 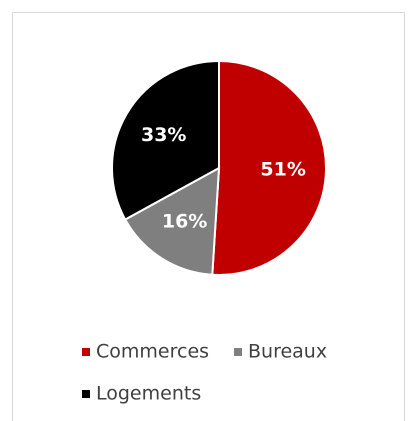 I want to click on legend-label: Bureaux, so click(x=287, y=352).